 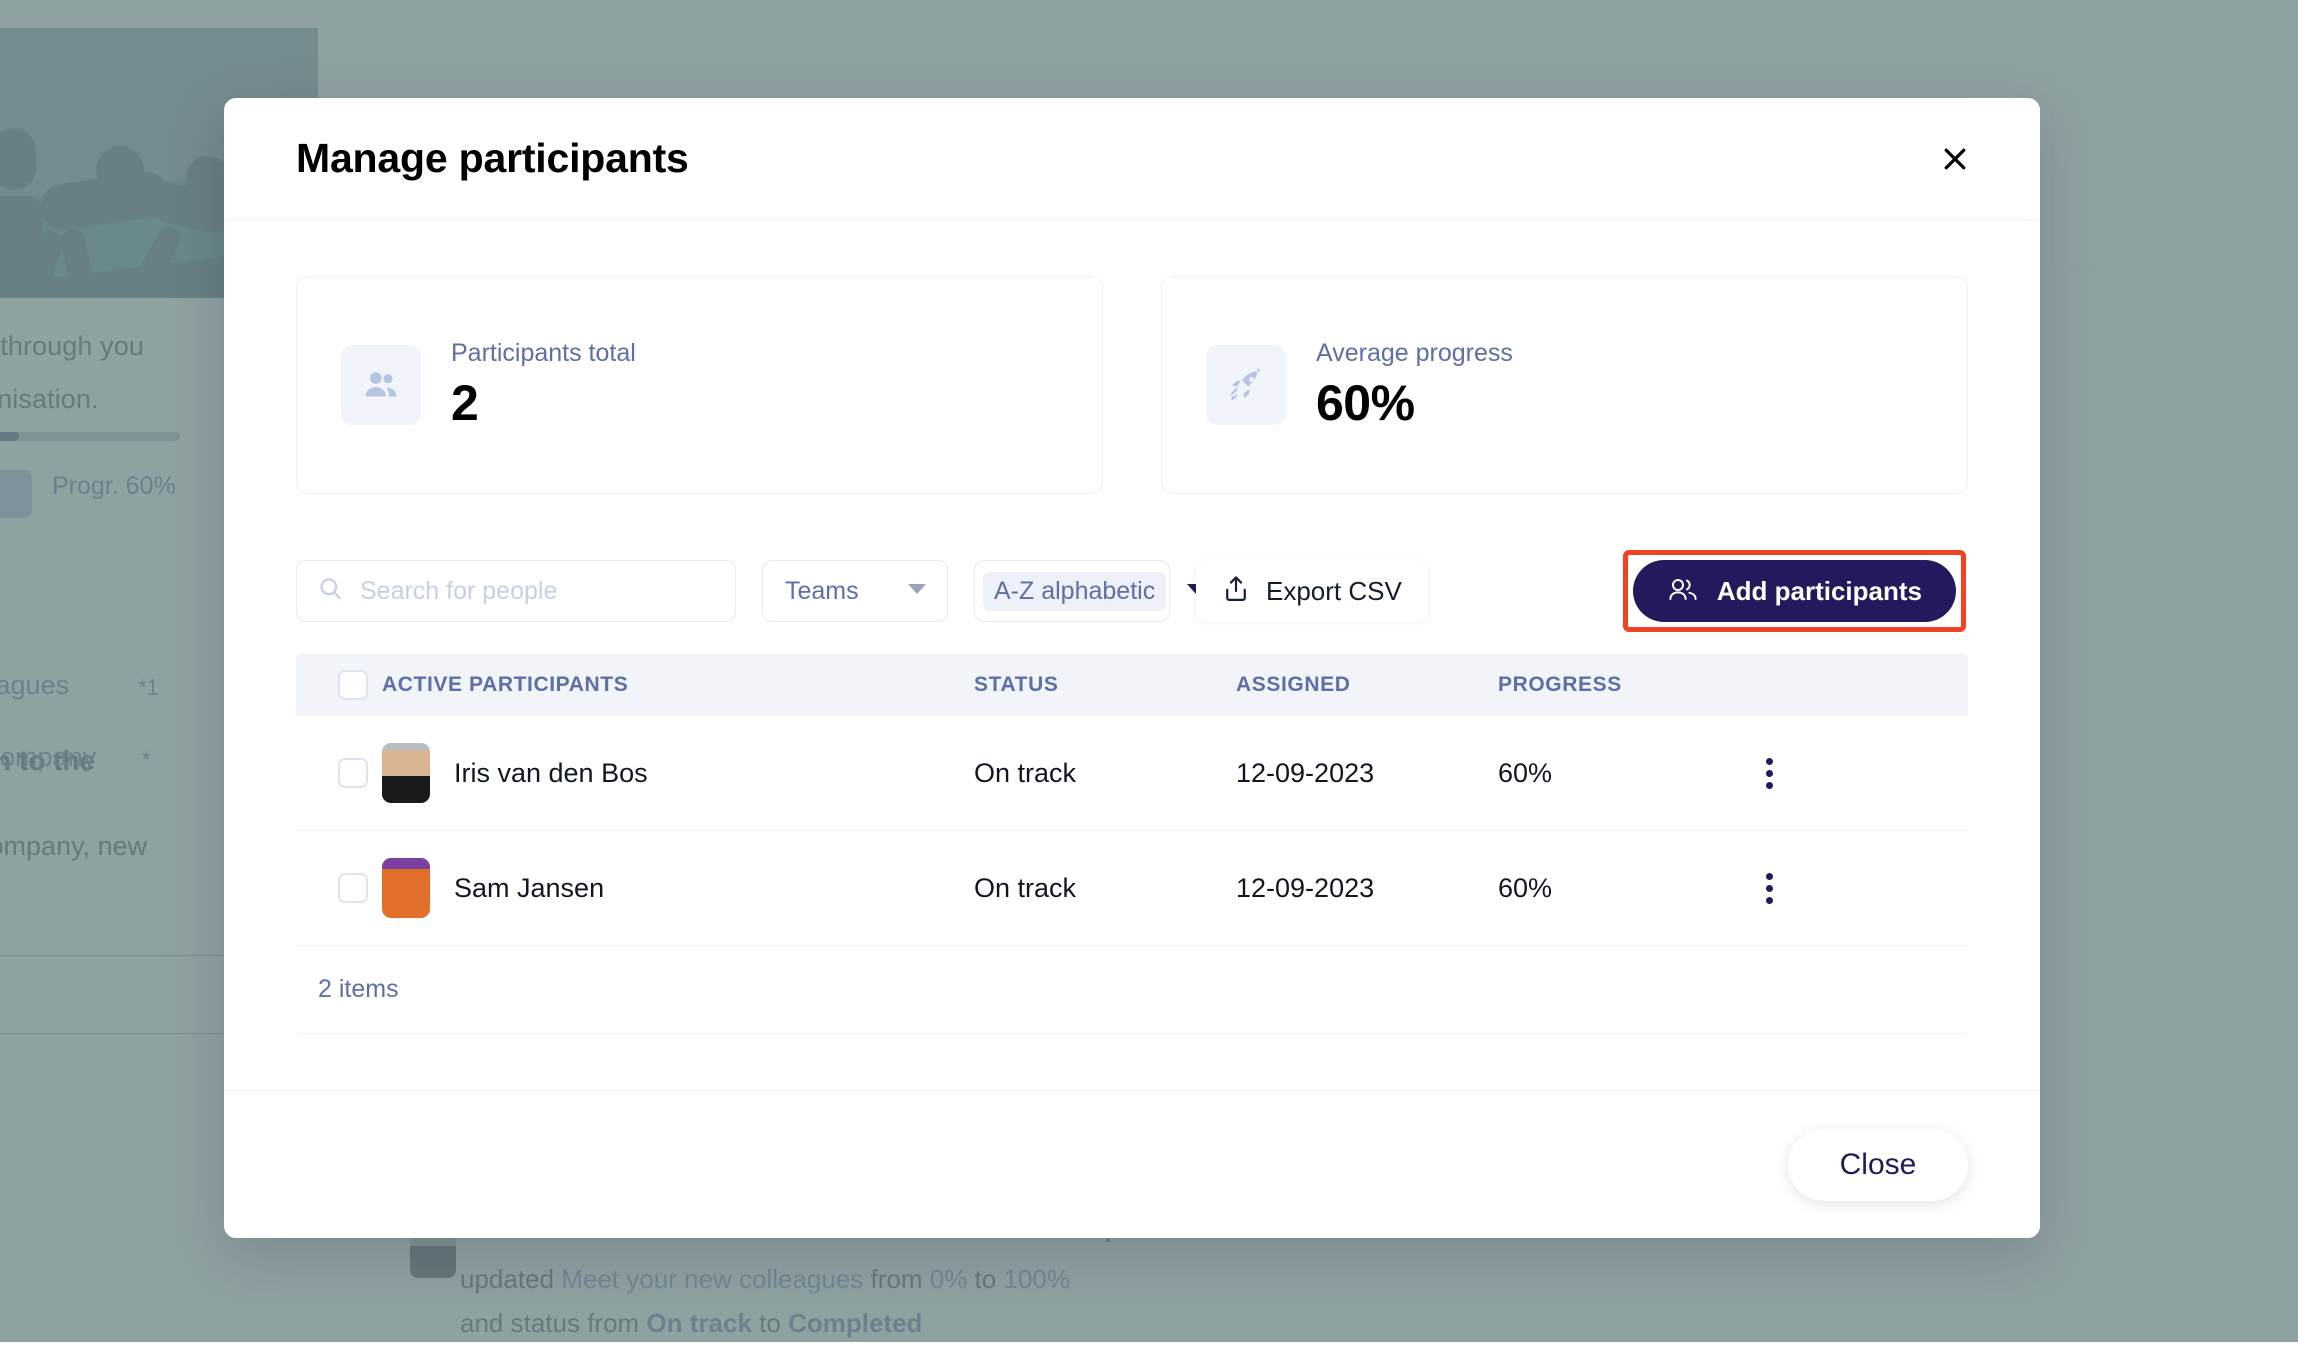 I want to click on participant-name: Sam Jansen, so click(x=529, y=888).